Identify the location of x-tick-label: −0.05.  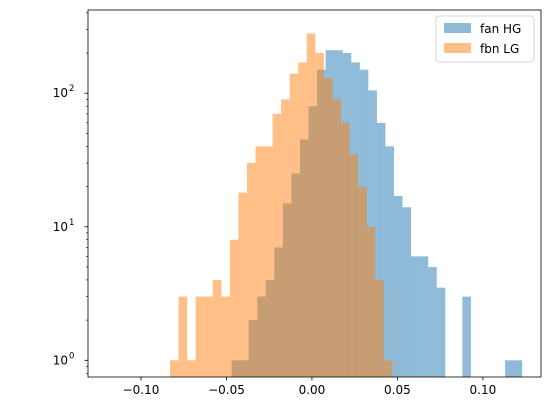
(226, 390).